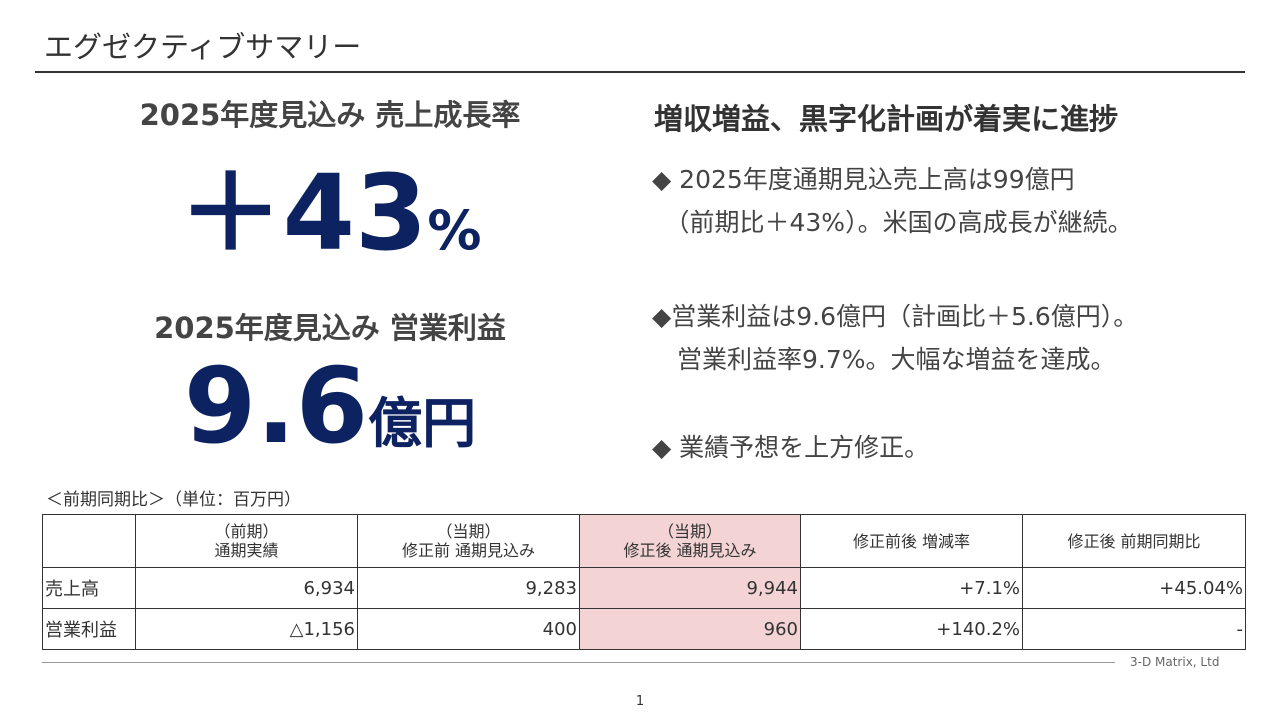 The width and height of the screenshot is (1280, 720). I want to click on header-line: （前期）, so click(246, 531).